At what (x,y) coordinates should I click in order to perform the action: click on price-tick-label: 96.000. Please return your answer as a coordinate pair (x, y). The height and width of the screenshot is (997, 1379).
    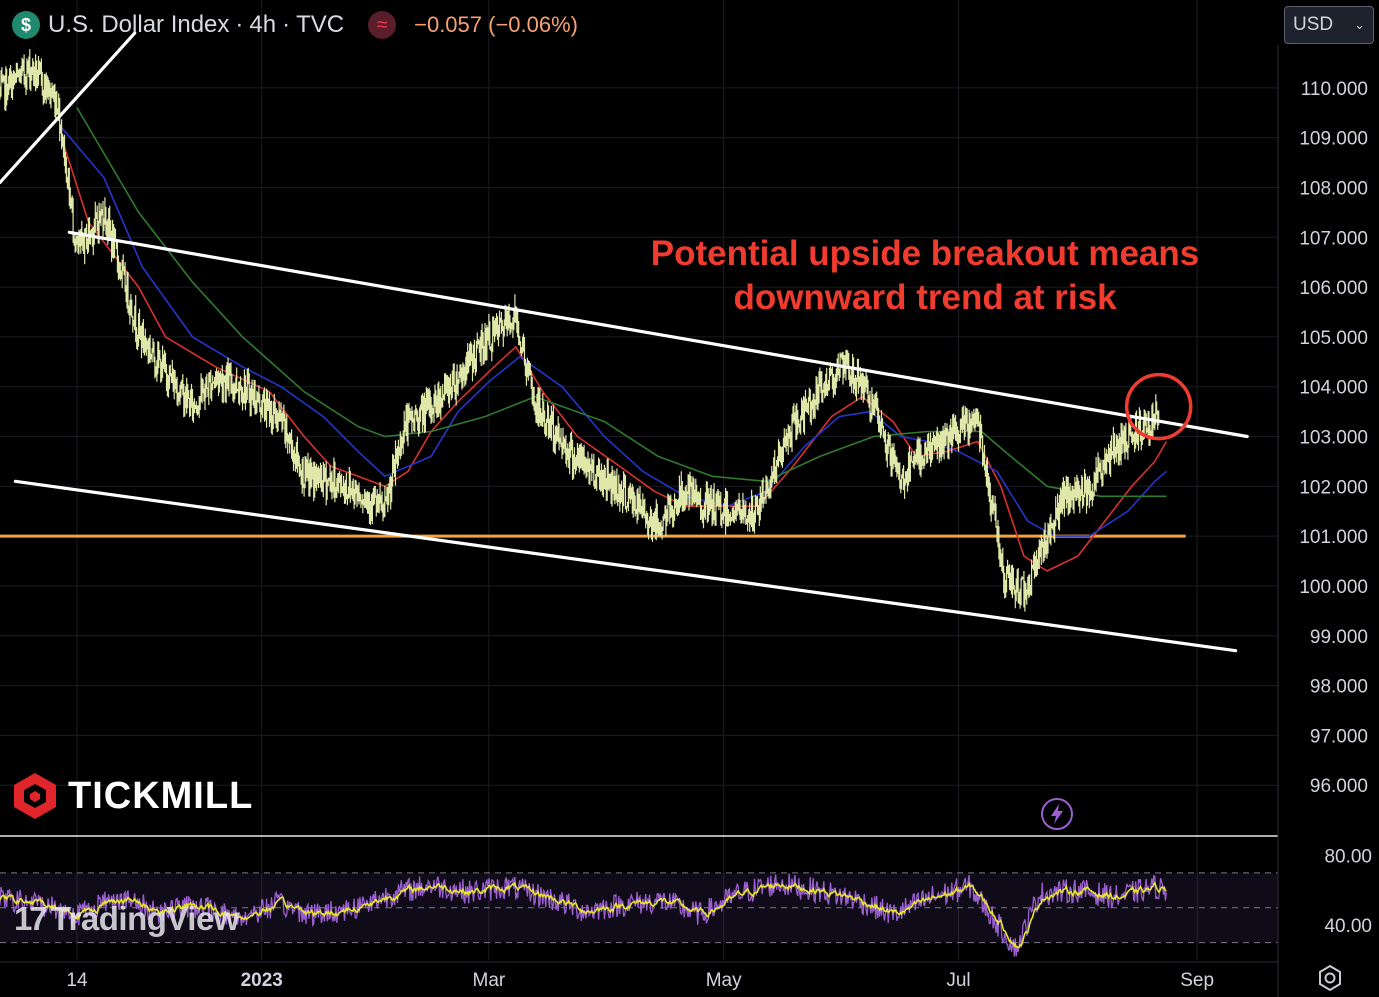
    Looking at the image, I should click on (1339, 786).